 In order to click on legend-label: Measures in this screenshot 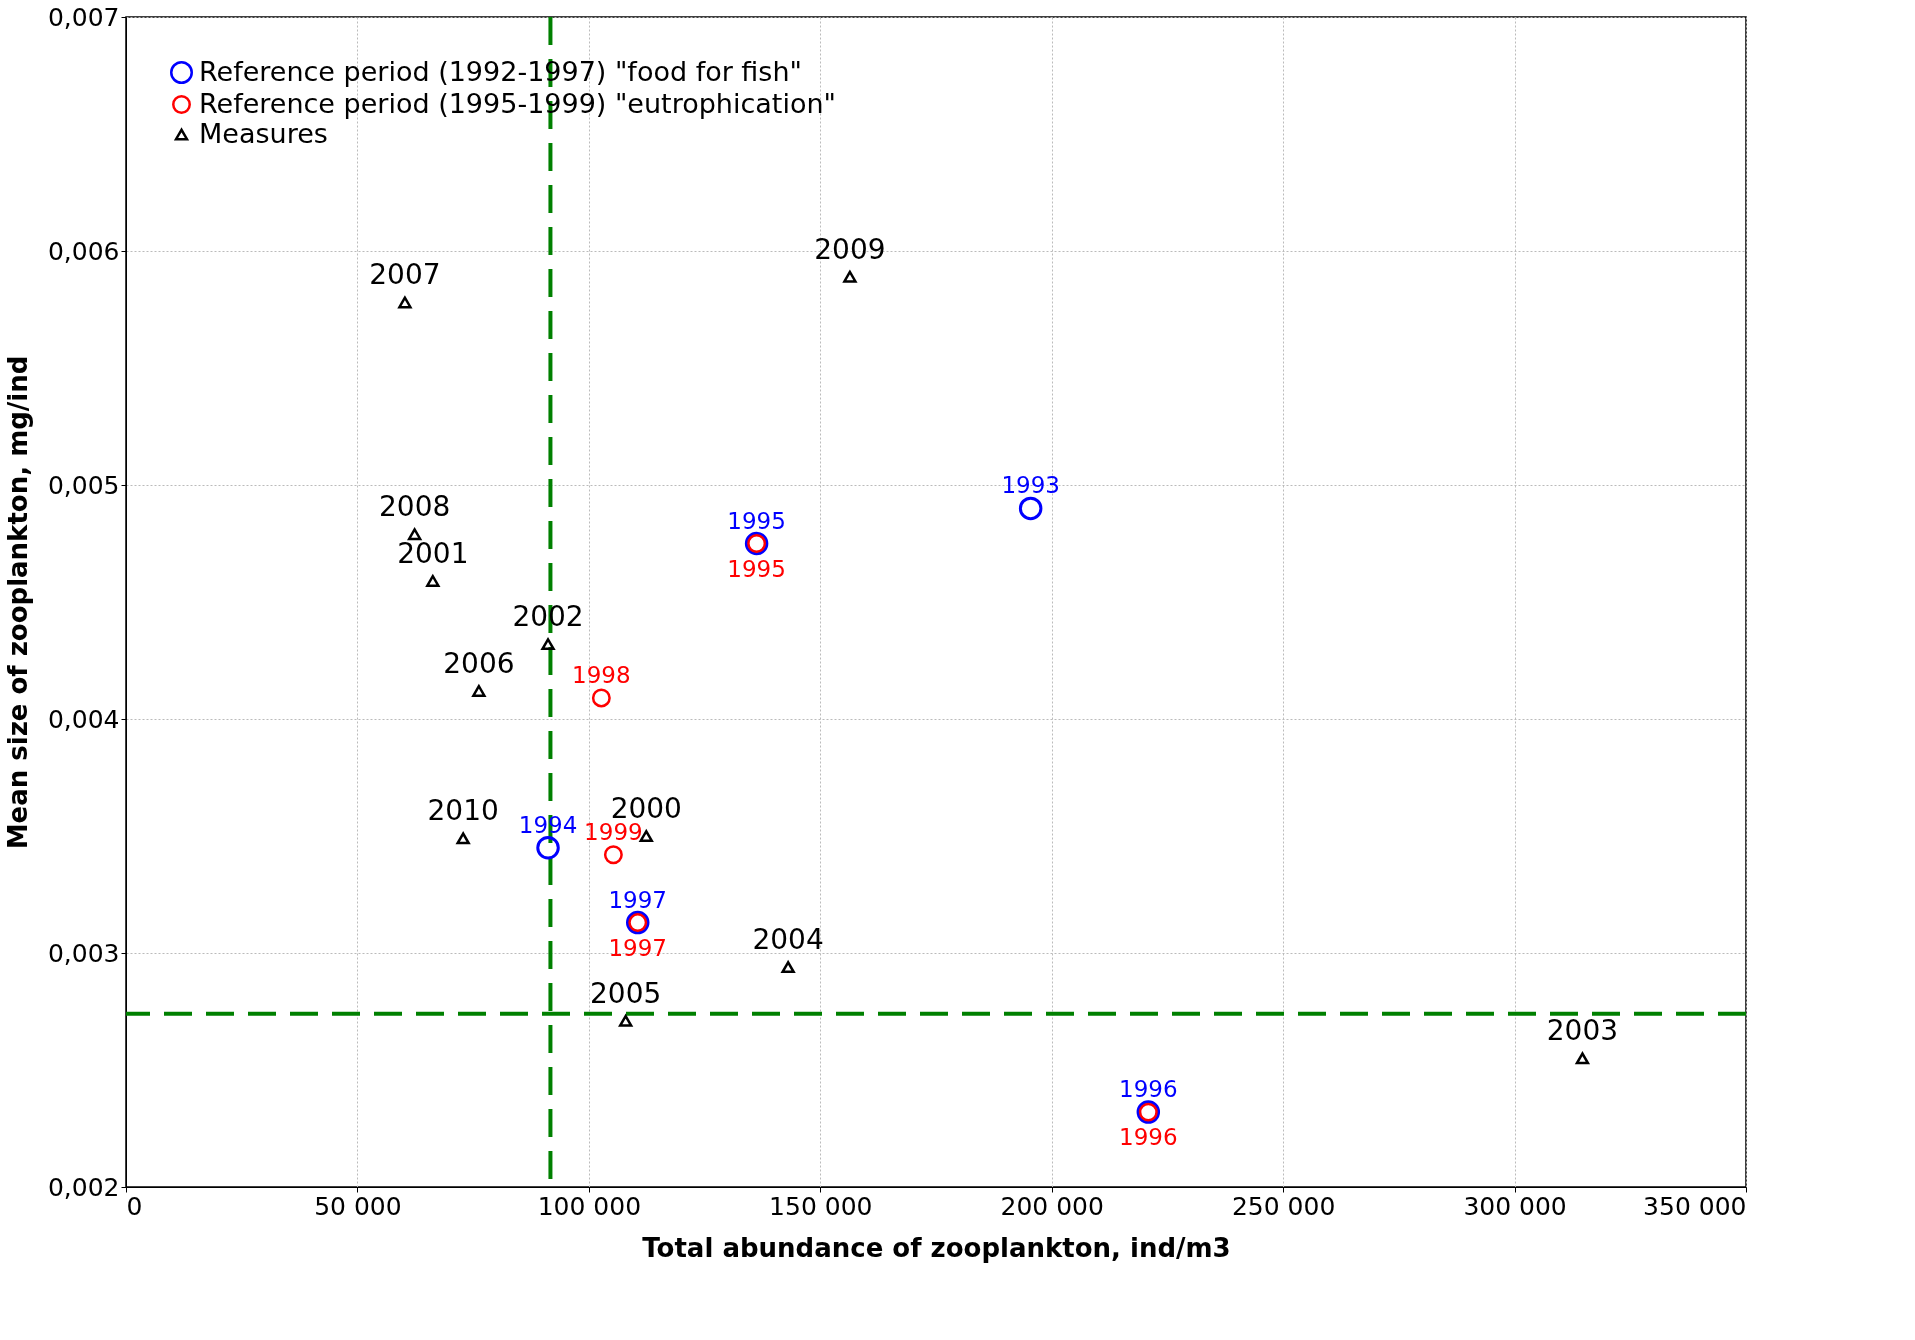, I will do `click(263, 133)`.